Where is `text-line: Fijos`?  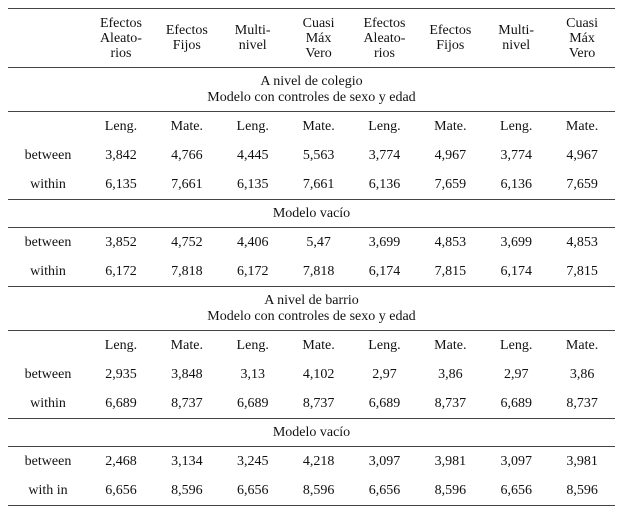
text-line: Fijos is located at coordinates (450, 45).